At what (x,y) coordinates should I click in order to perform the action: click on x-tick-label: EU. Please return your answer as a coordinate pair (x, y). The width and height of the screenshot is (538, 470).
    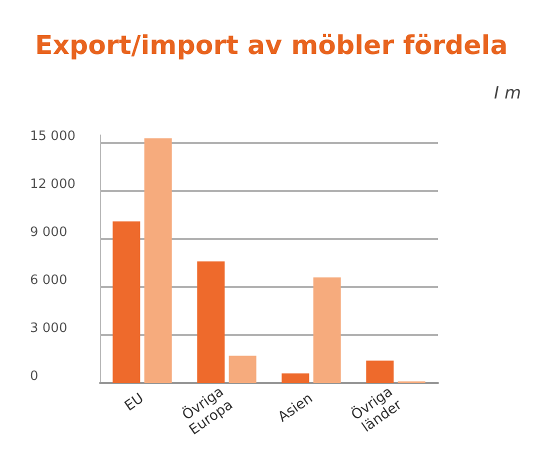
    Looking at the image, I should click on (134, 402).